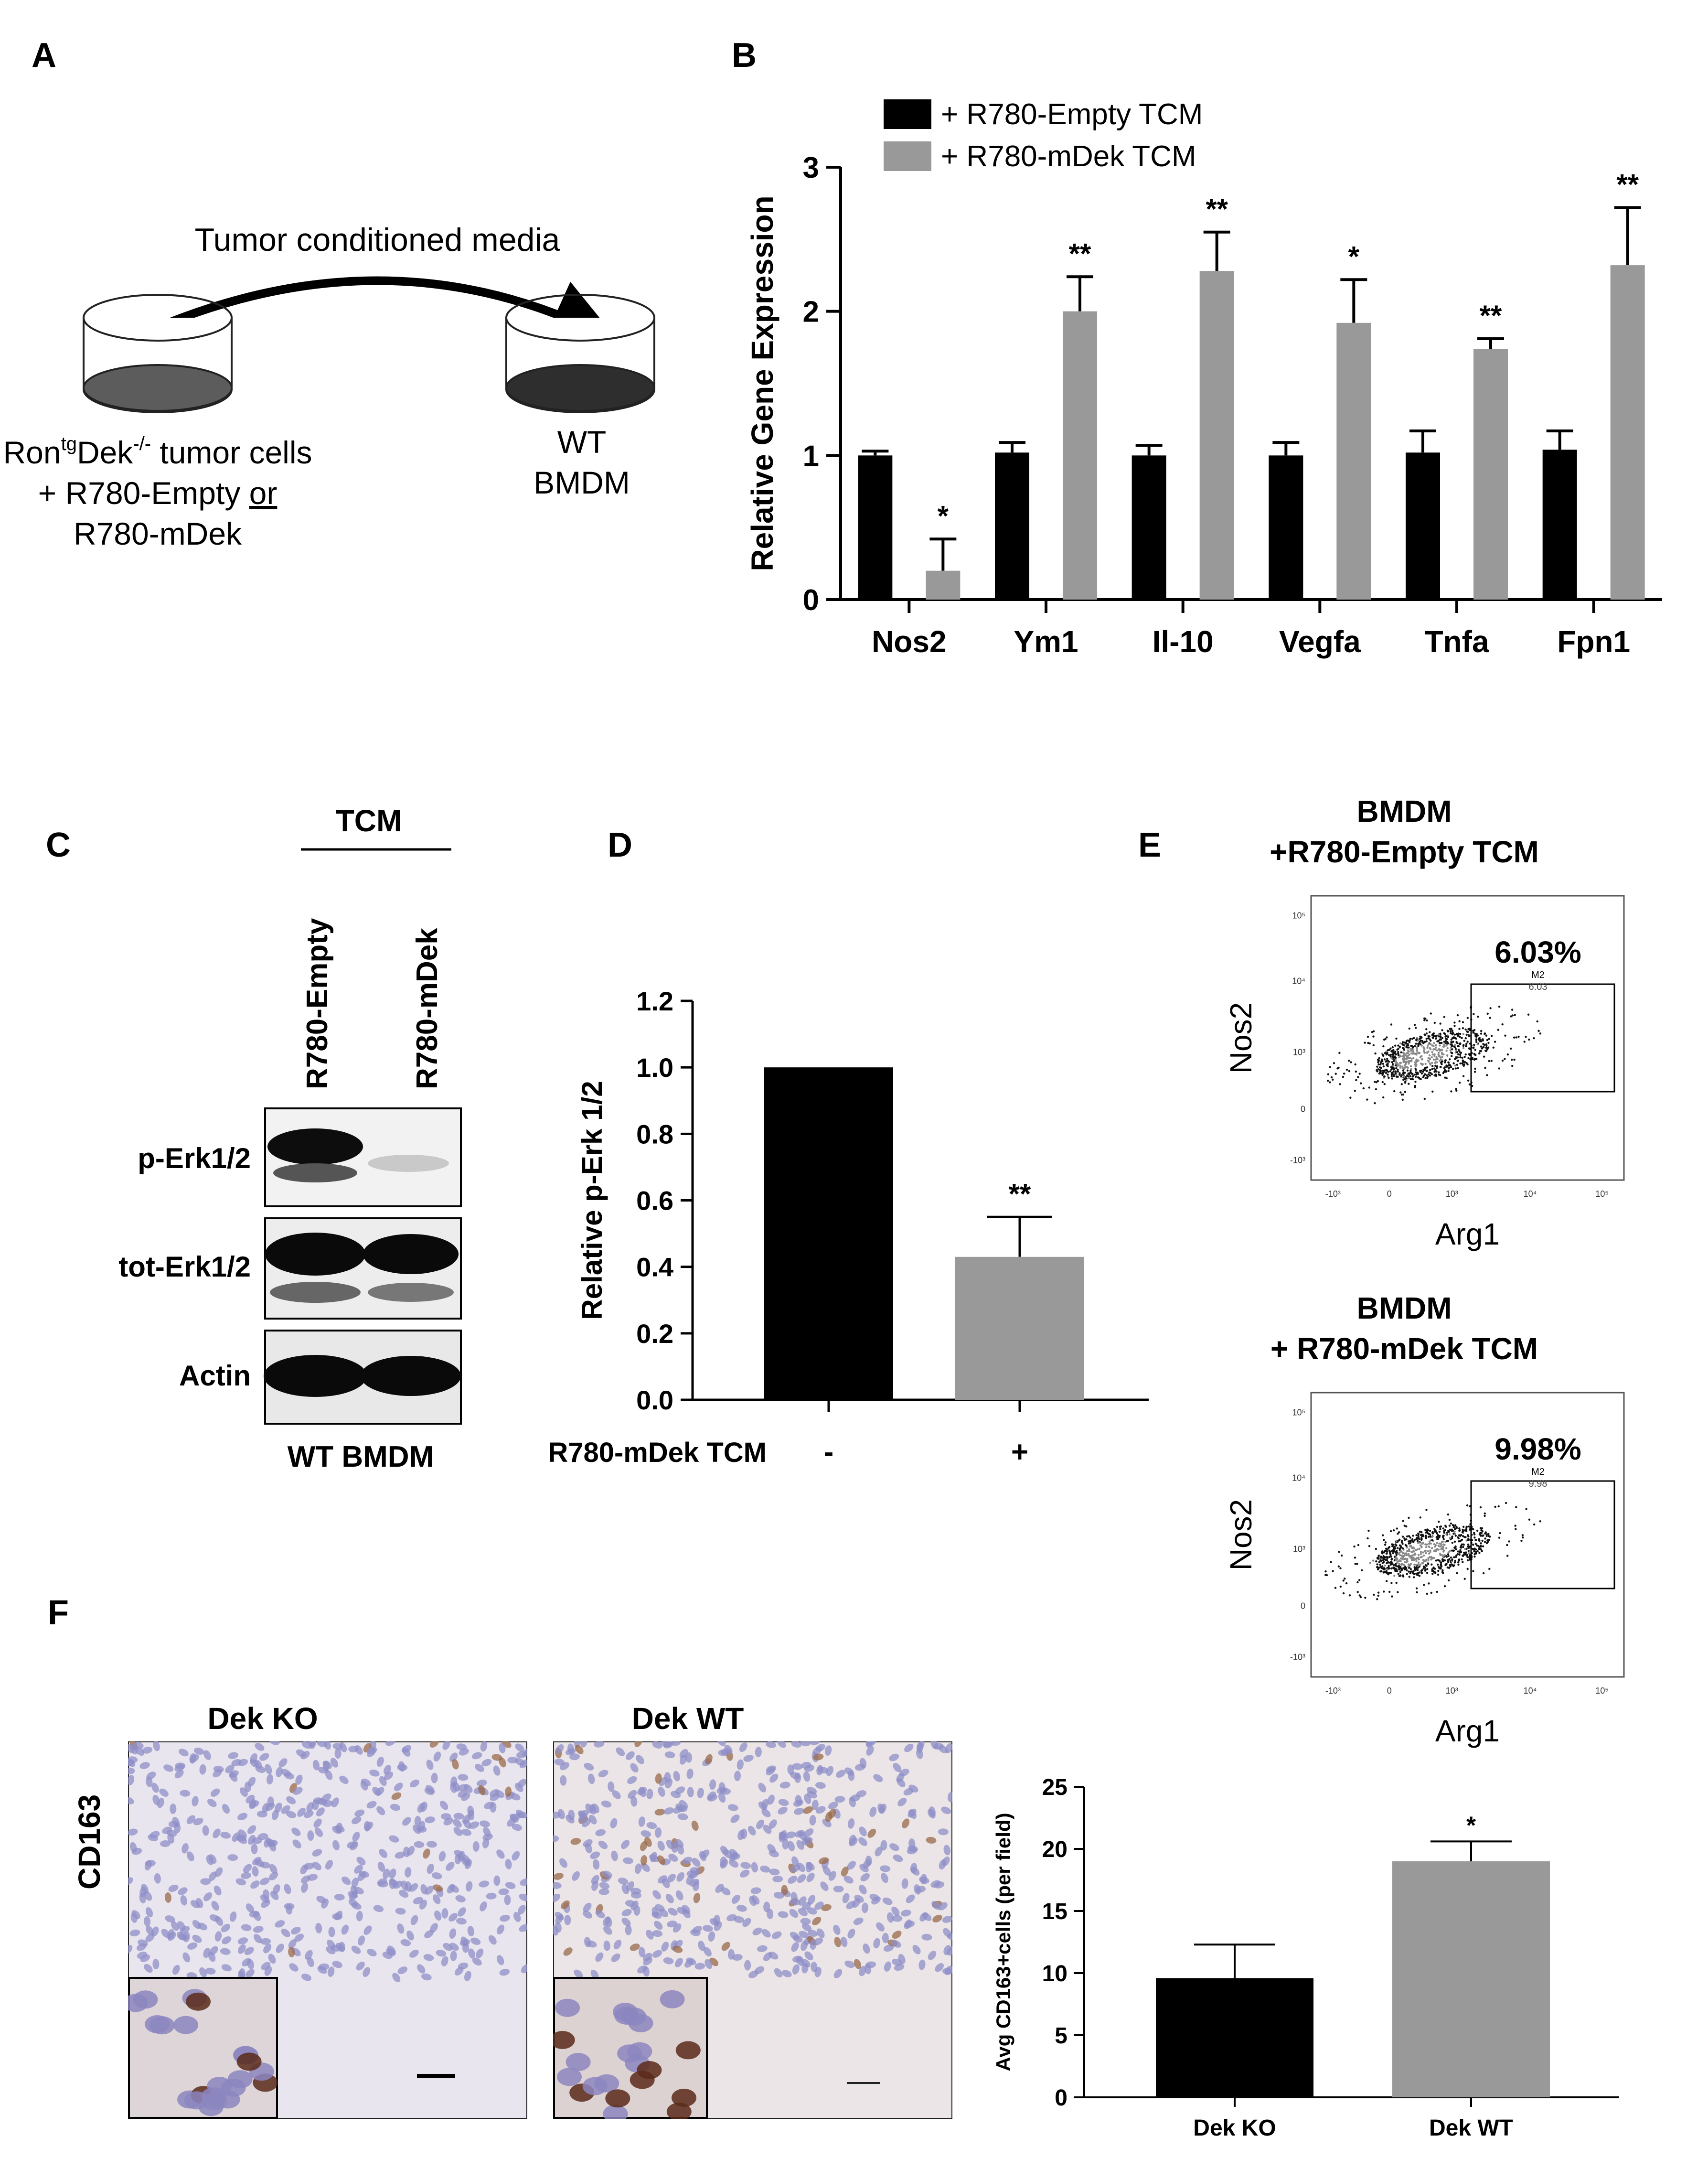 The width and height of the screenshot is (1708, 2158). Describe the element at coordinates (363, 1378) in the screenshot. I see `blot-row-actin` at that location.